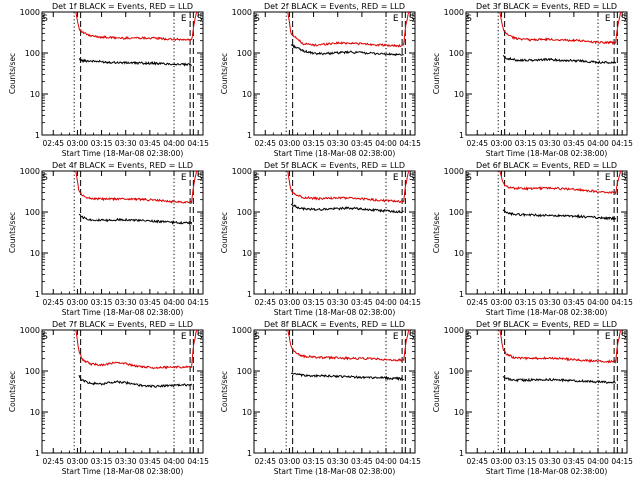 This screenshot has width=640, height=480. Describe the element at coordinates (334, 165) in the screenshot. I see `panel-title: Det 5f BLACK = Events, RED = LLD` at that location.